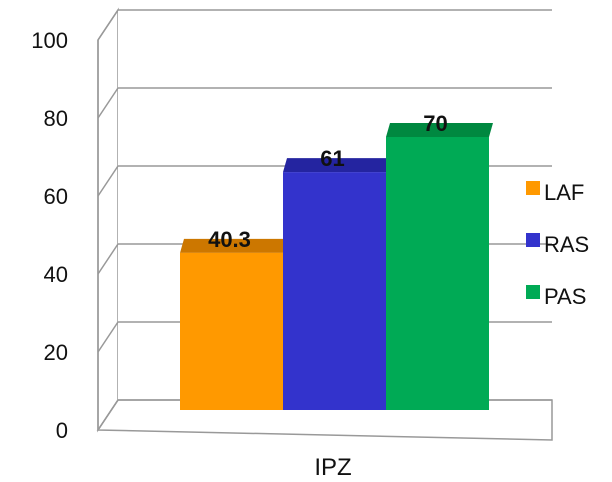 The height and width of the screenshot is (482, 612). What do you see at coordinates (49, 40) in the screenshot?
I see `y-tick-label: 100` at bounding box center [49, 40].